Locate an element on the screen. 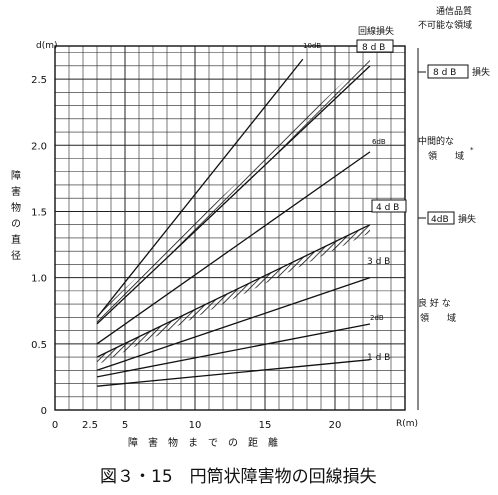 This screenshot has width=498, height=495. label-10db: 10dB is located at coordinates (312, 46).